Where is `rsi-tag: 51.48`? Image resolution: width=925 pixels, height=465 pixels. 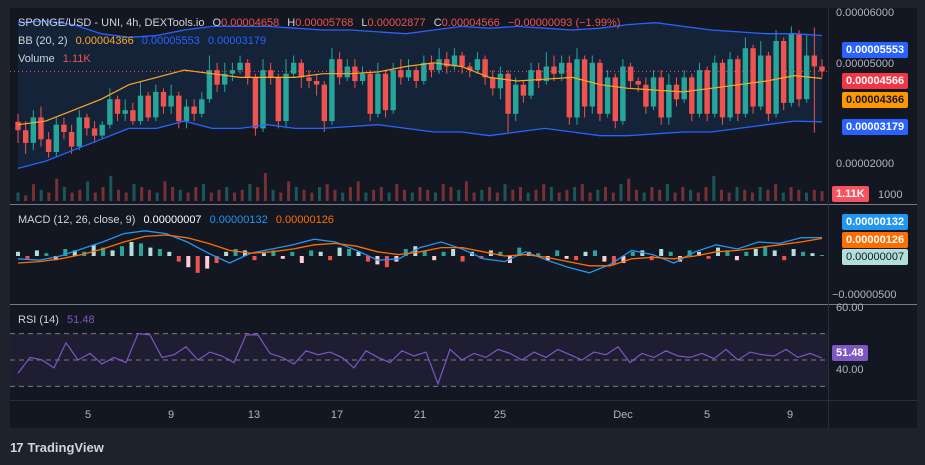
rsi-tag: 51.48 is located at coordinates (850, 353).